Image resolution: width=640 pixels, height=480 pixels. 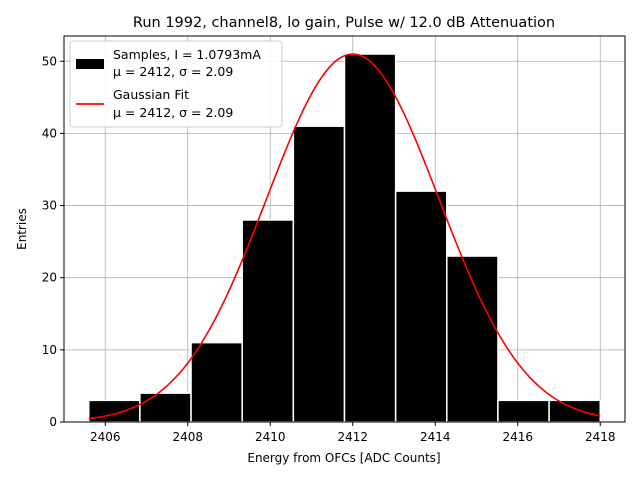 I want to click on legend-fit-stats: μ = 2412, σ = 2.09, so click(x=173, y=112).